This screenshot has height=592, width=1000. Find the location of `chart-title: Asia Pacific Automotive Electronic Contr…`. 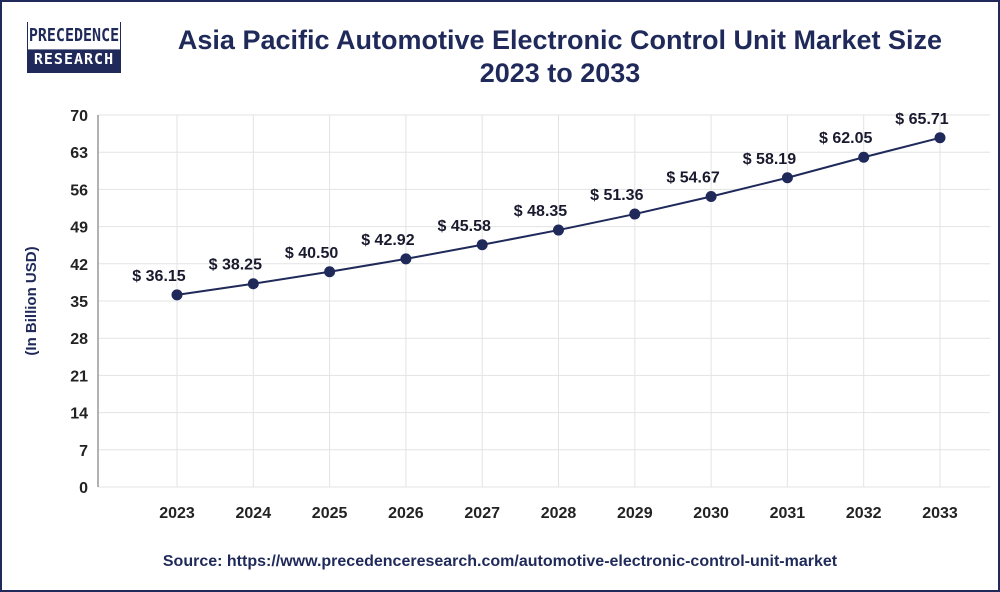

chart-title: Asia Pacific Automotive Electronic Contr… is located at coordinates (560, 57).